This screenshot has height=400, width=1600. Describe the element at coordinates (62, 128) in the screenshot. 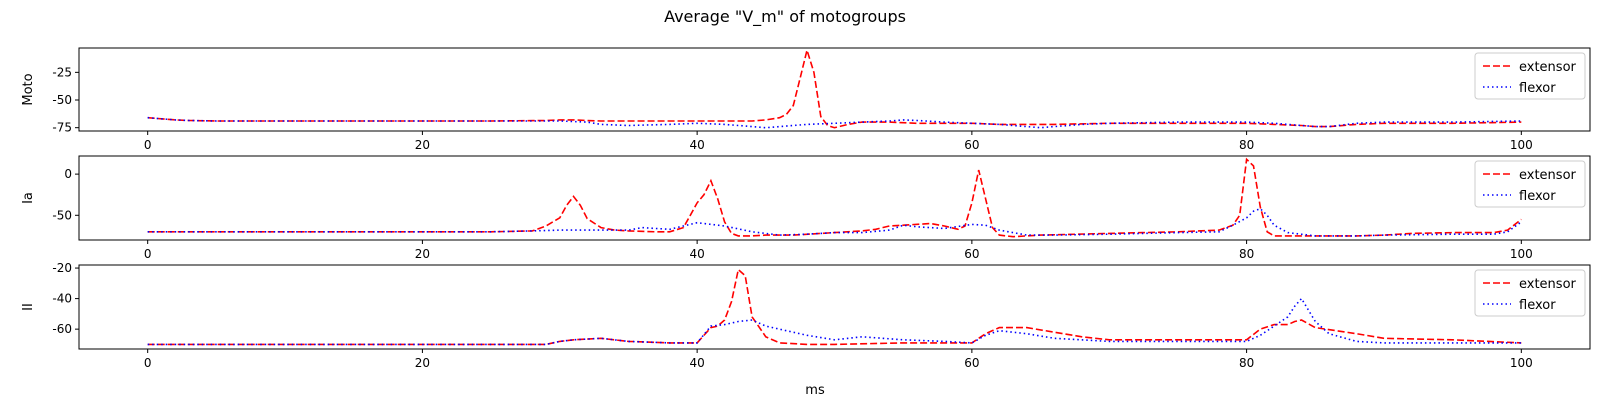

I see `y-tick-label: -75` at that location.